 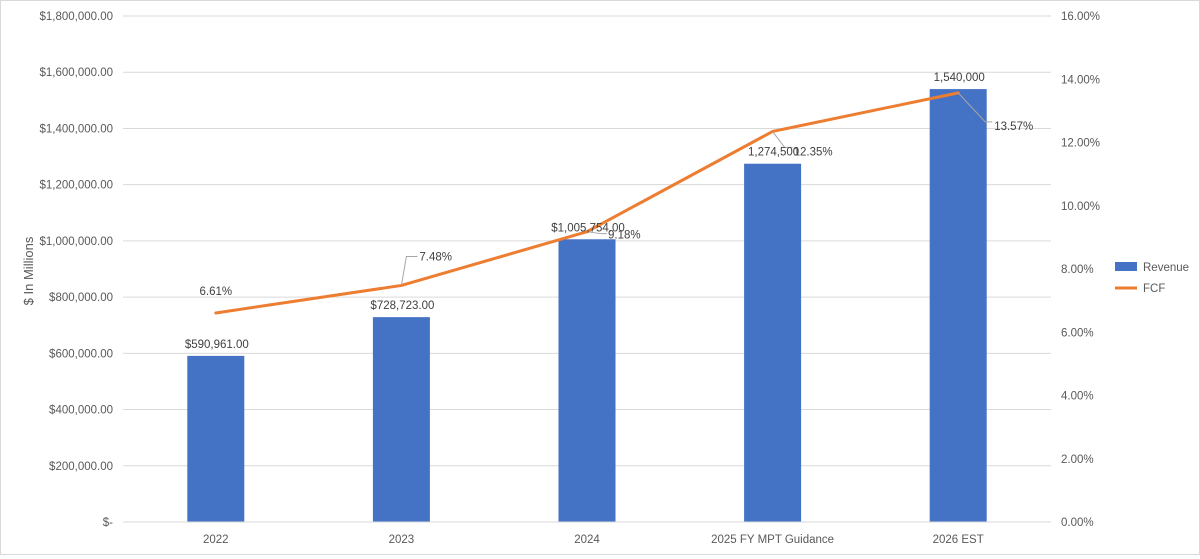 What do you see at coordinates (1077, 523) in the screenshot?
I see `y2-tick-label: 0.00%` at bounding box center [1077, 523].